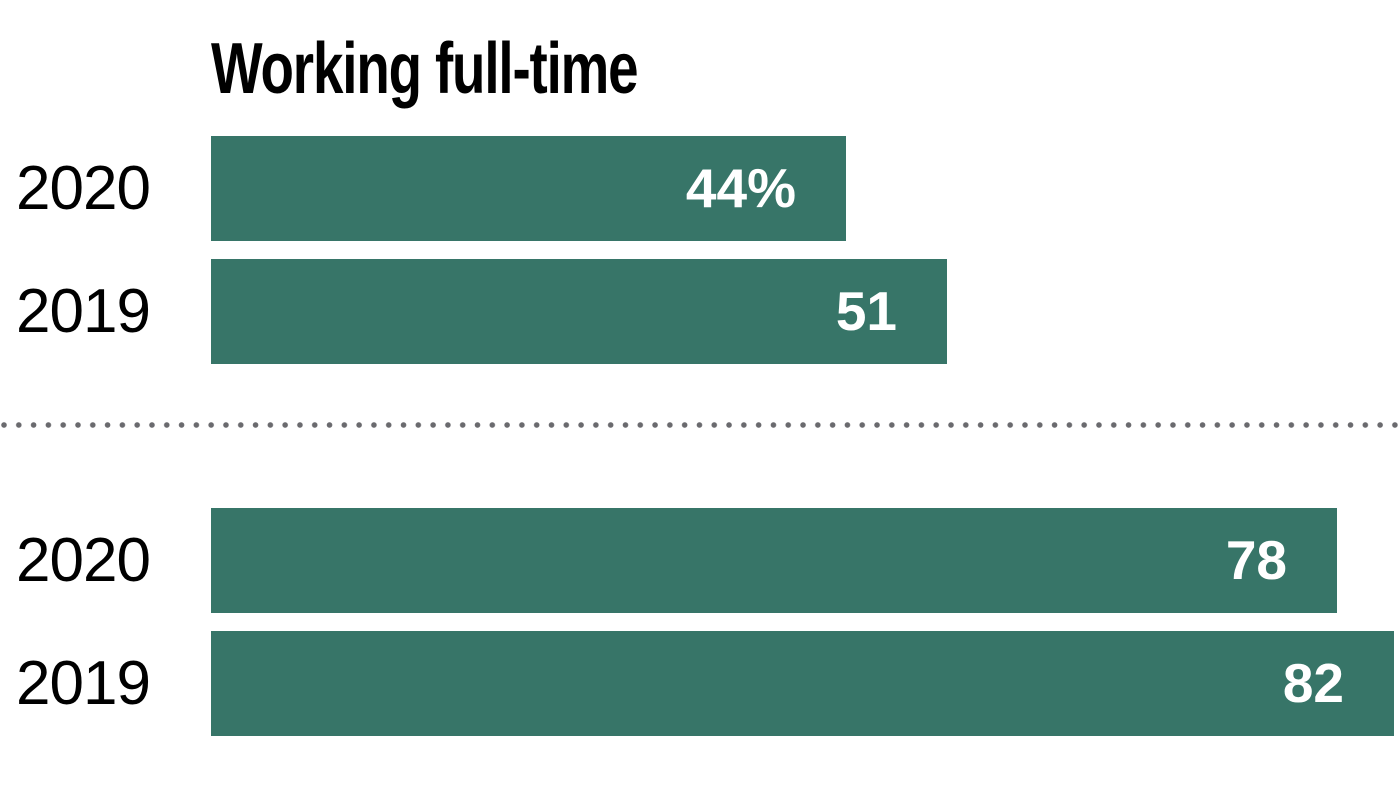 The image size is (1400, 789). I want to click on bar: 44%, so click(528, 188).